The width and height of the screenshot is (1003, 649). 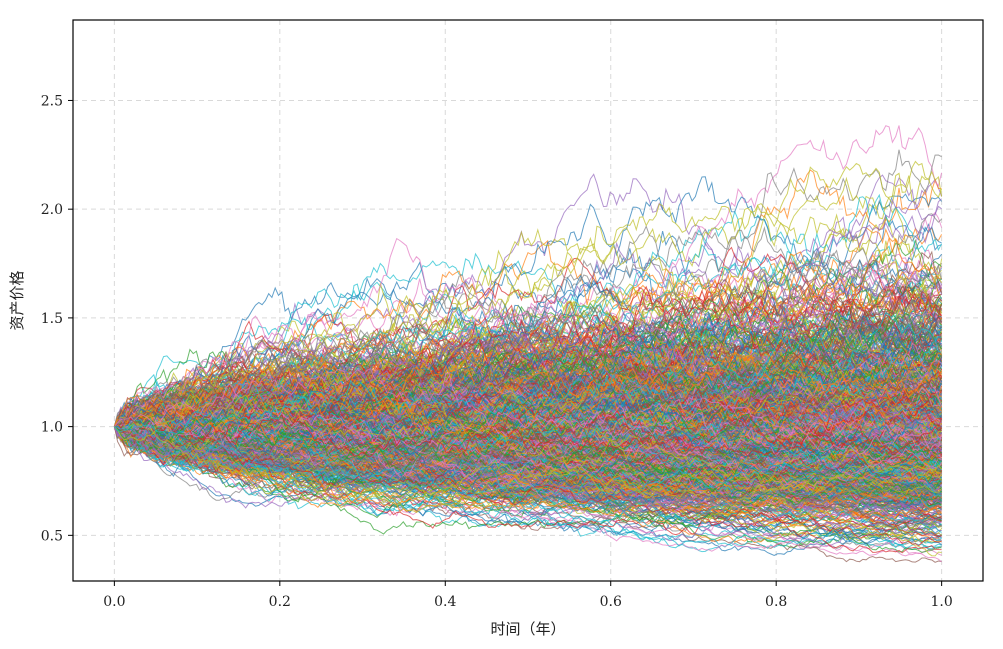 I want to click on y-axis-label: 资产价格, so click(x=17, y=300).